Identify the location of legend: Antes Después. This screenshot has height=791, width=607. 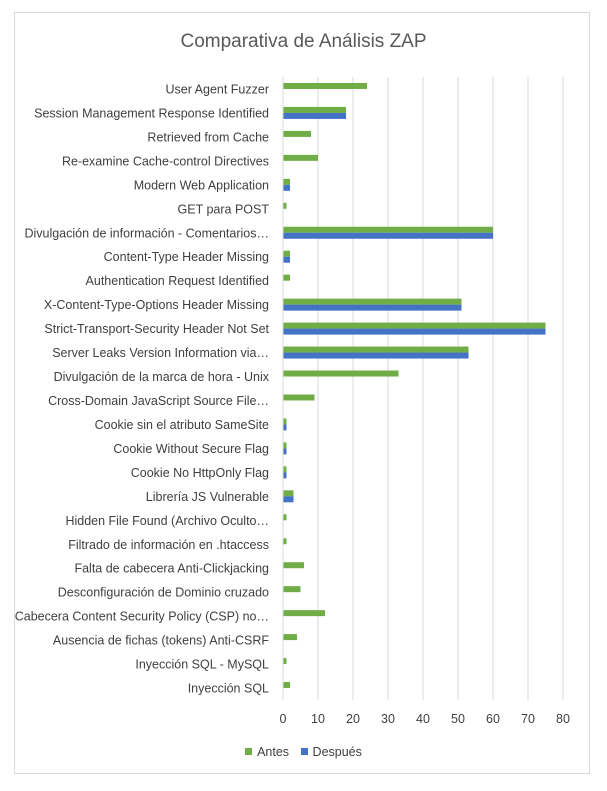
(303, 751).